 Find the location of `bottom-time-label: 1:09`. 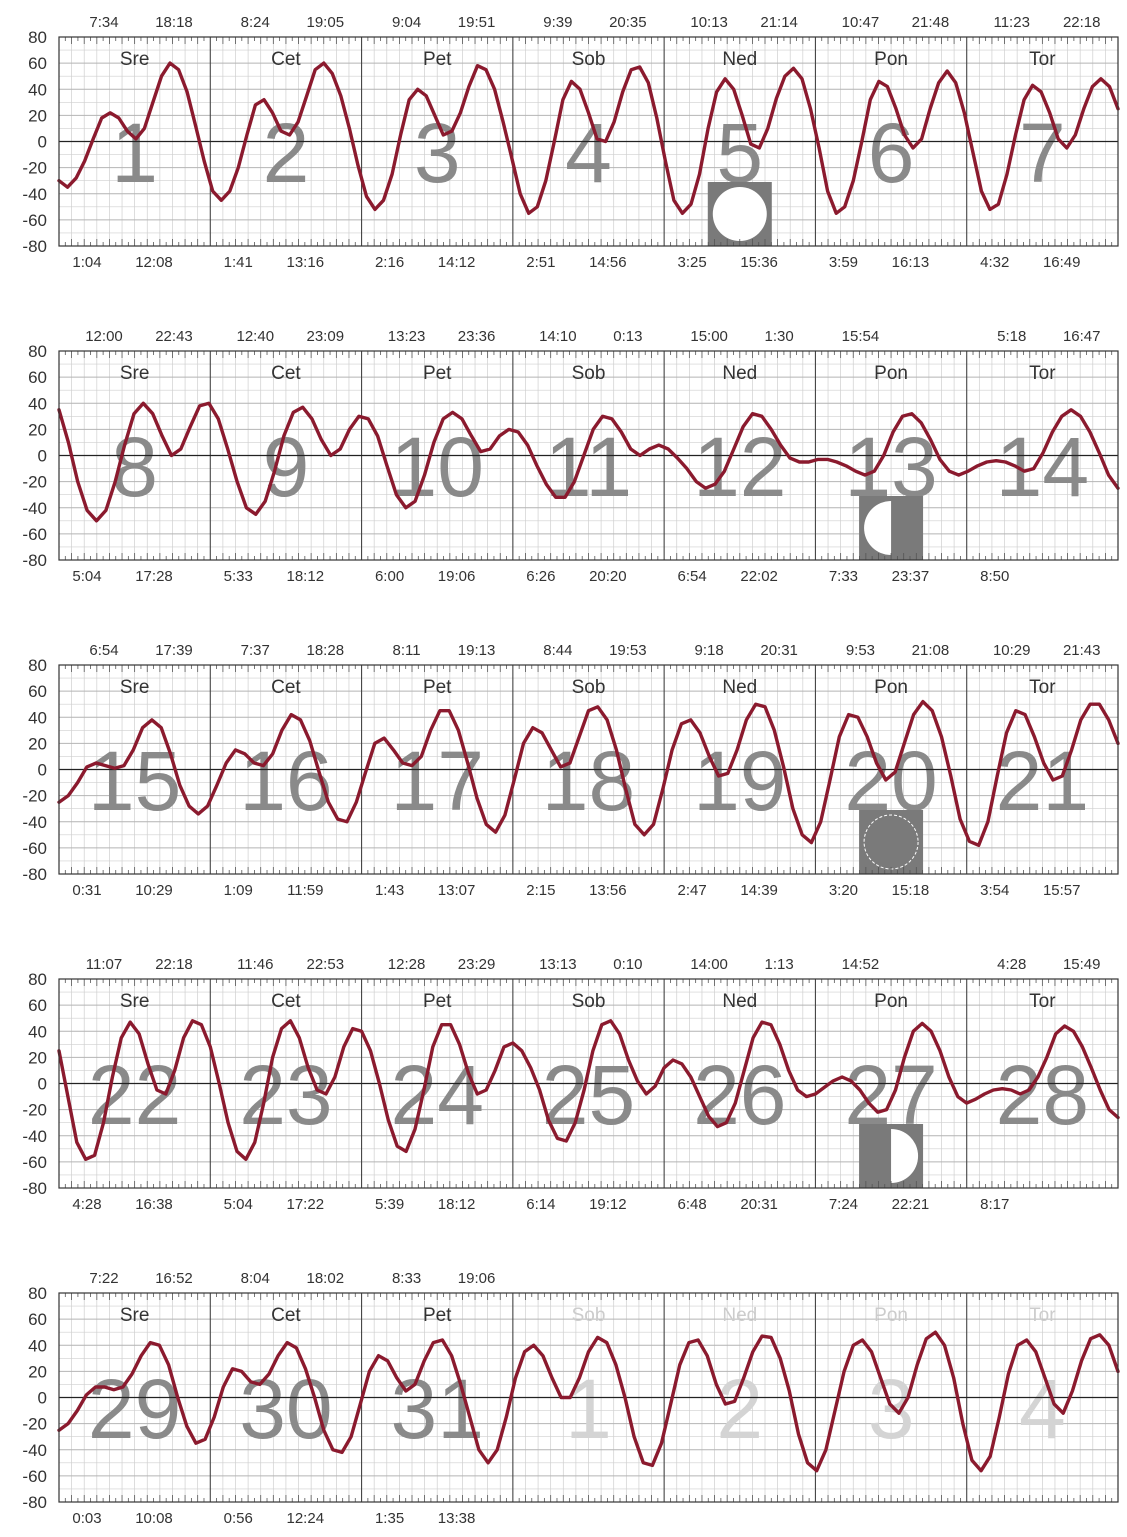

bottom-time-label: 1:09 is located at coordinates (238, 890).